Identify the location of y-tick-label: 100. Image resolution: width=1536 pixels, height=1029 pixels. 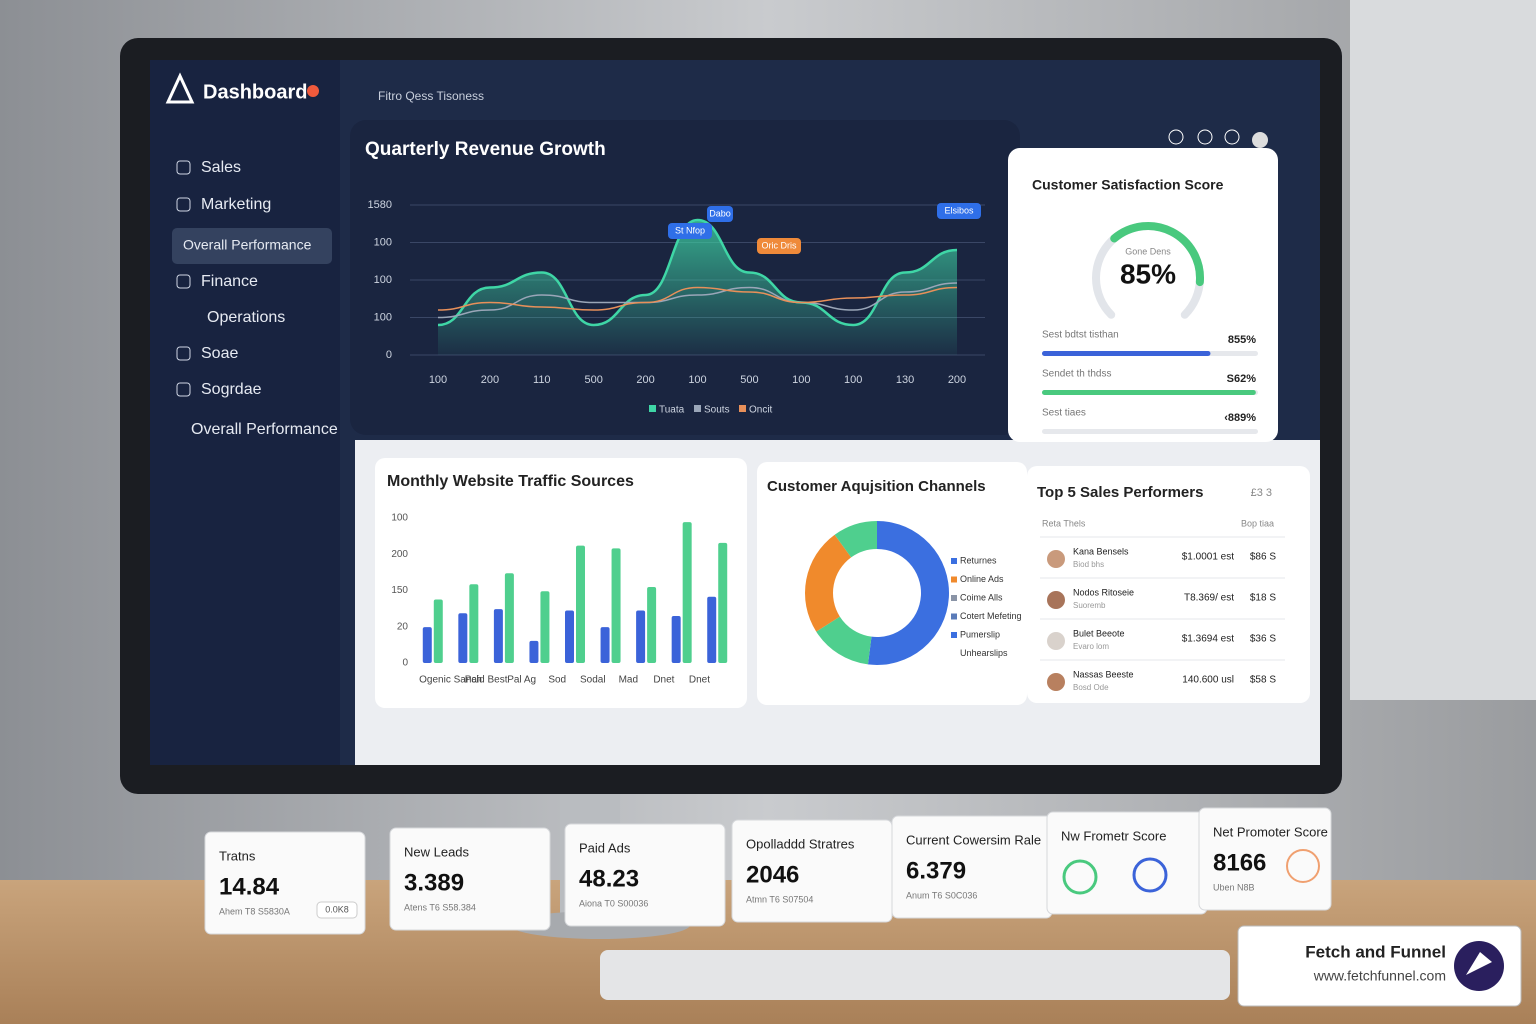
(383, 317).